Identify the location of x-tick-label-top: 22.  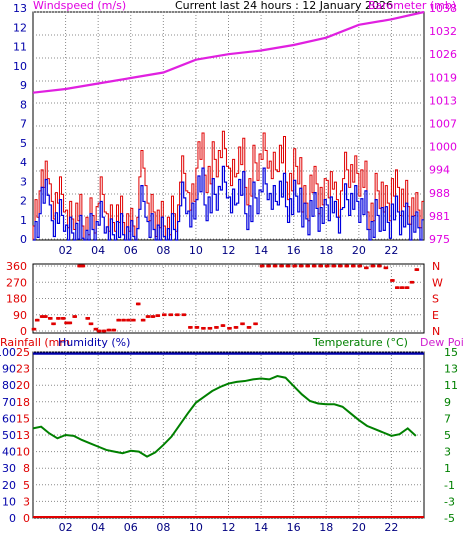
(391, 250).